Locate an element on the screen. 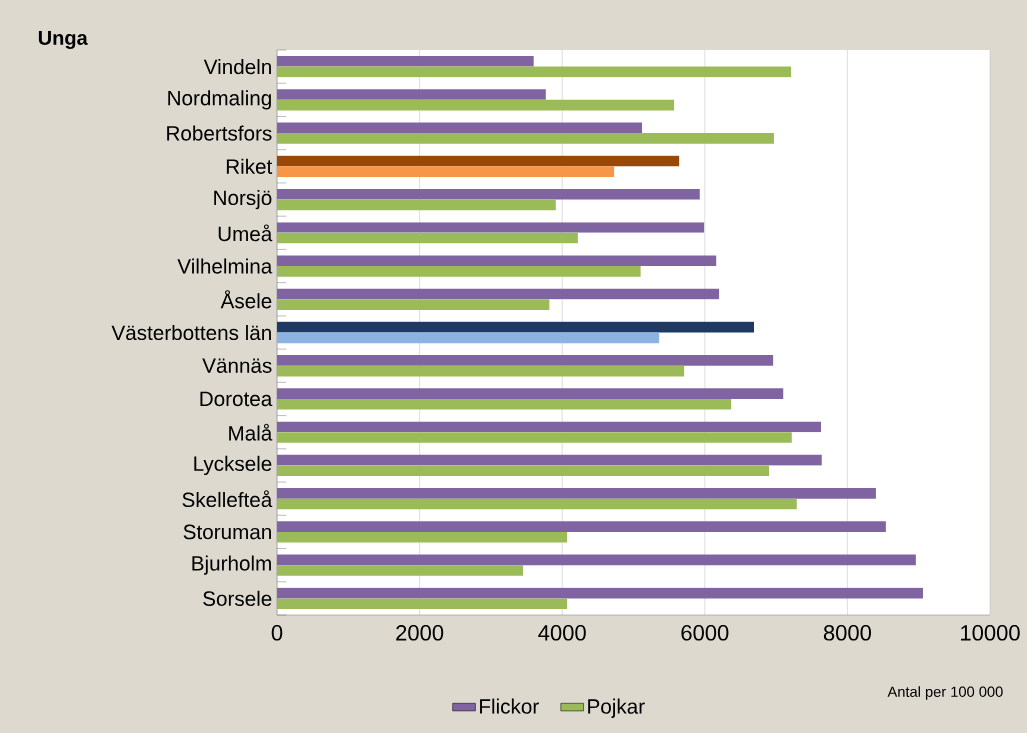  y-tick-label: Dorotea is located at coordinates (236, 399).